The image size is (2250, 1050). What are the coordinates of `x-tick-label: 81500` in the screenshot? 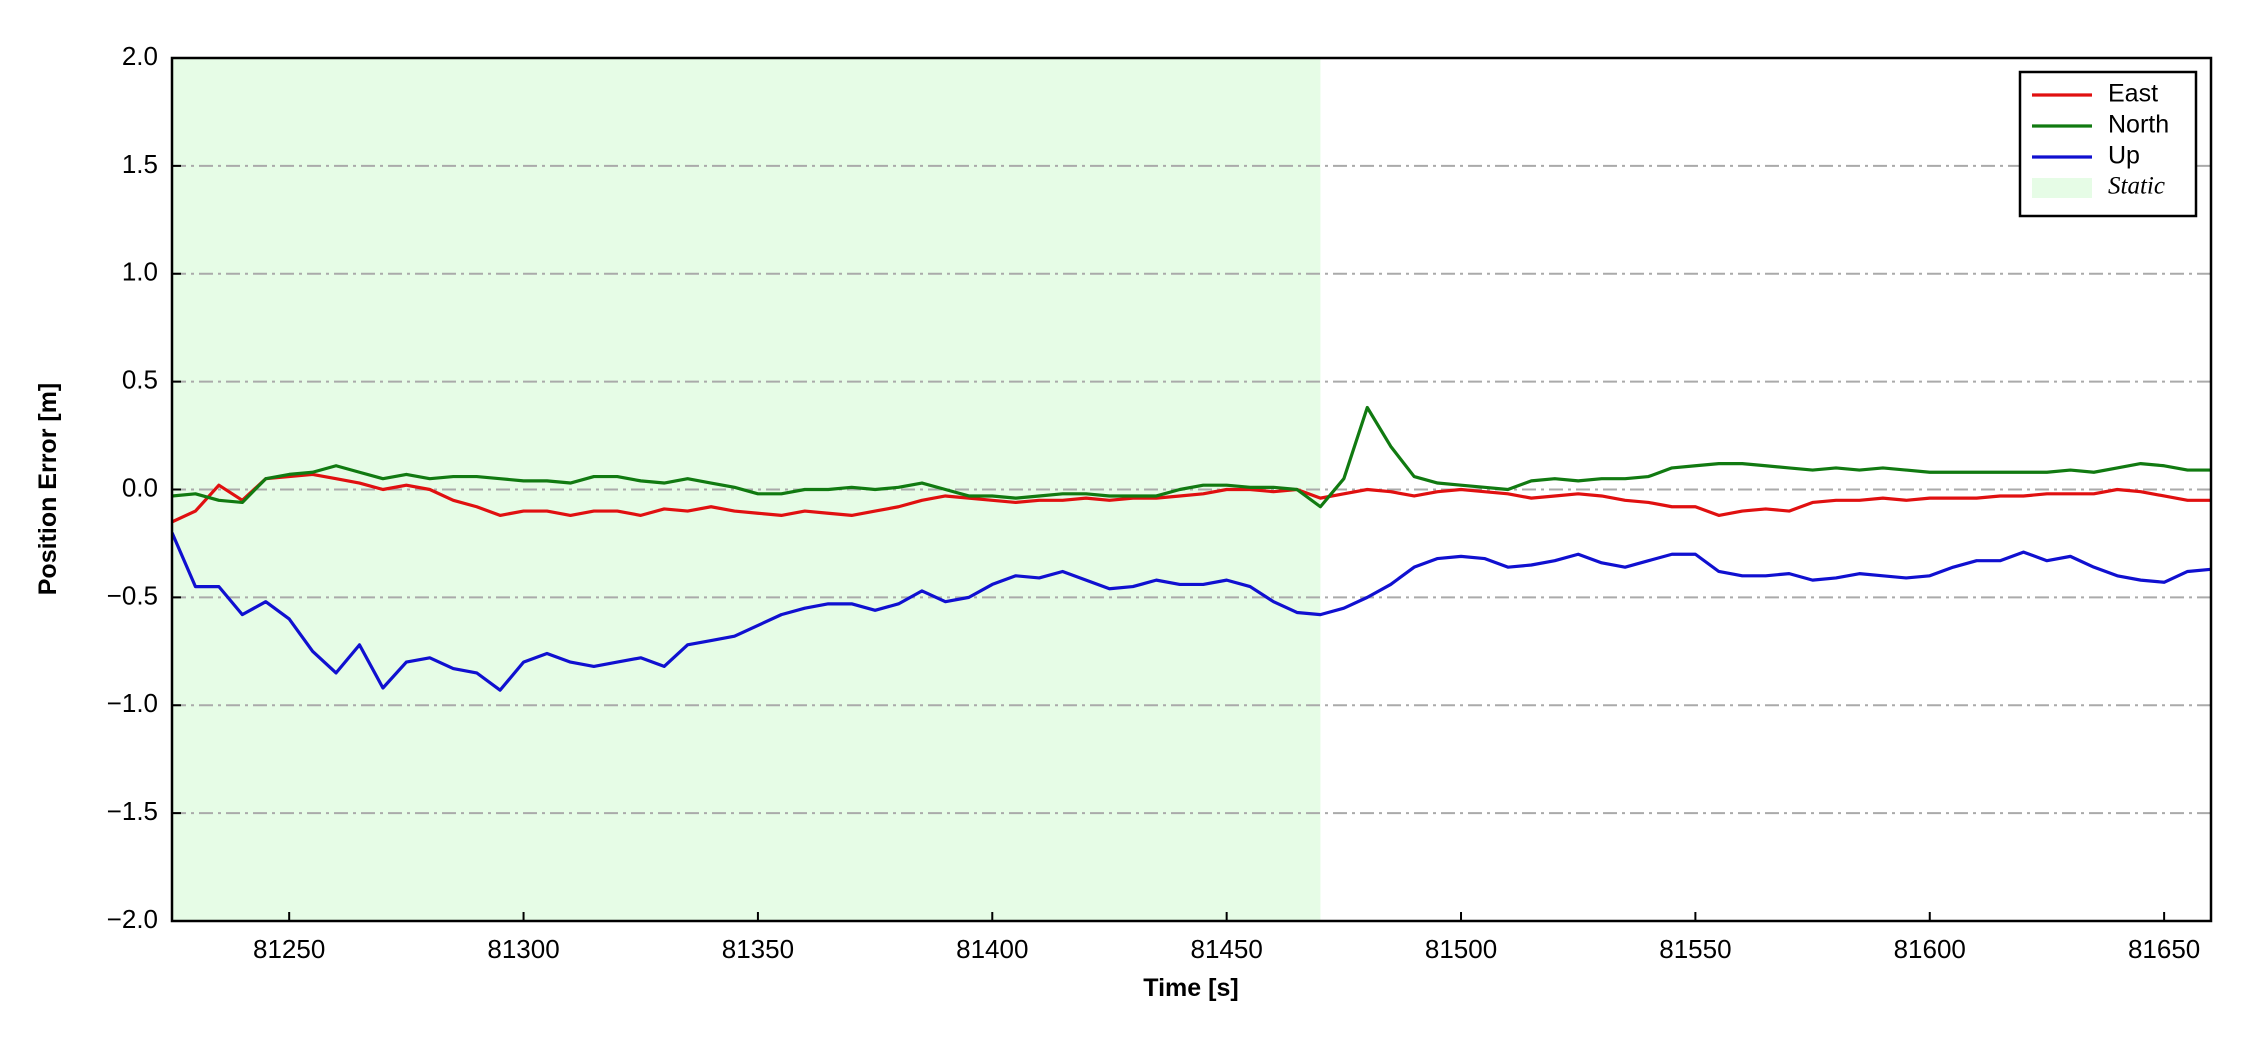 It's located at (1461, 949).